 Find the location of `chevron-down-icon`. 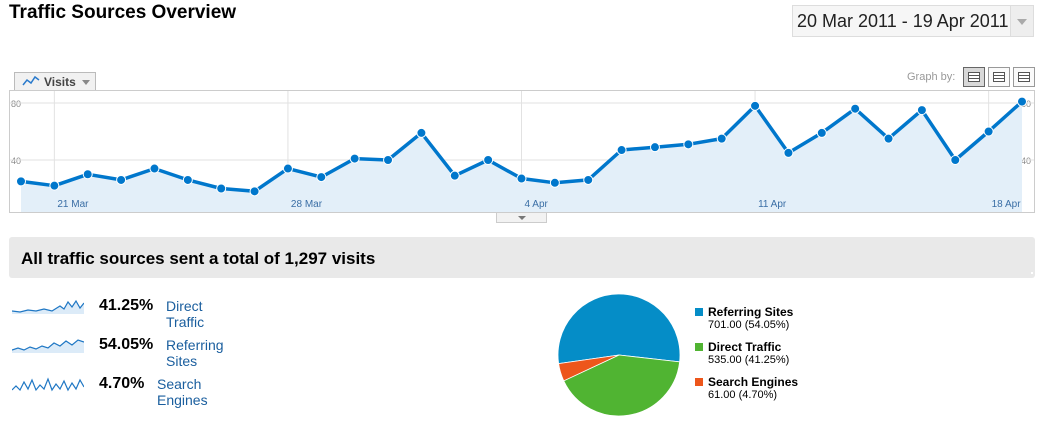

chevron-down-icon is located at coordinates (1021, 21).